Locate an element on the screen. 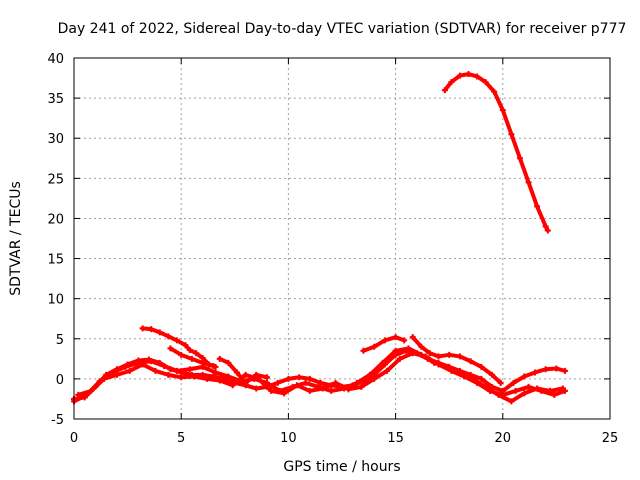  series-track-c is located at coordinates (321, 374).